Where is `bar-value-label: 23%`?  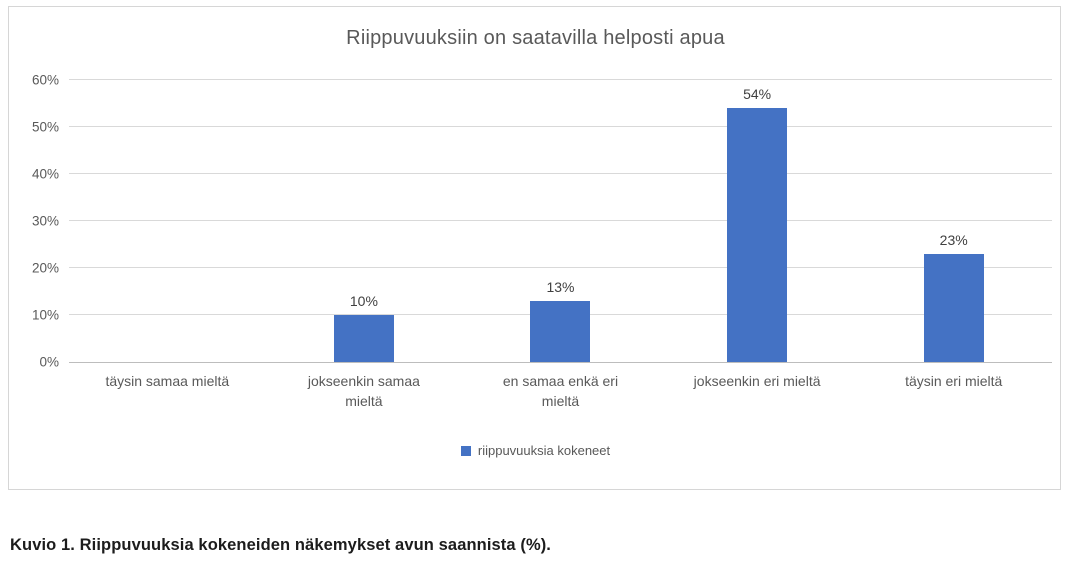 bar-value-label: 23% is located at coordinates (953, 239).